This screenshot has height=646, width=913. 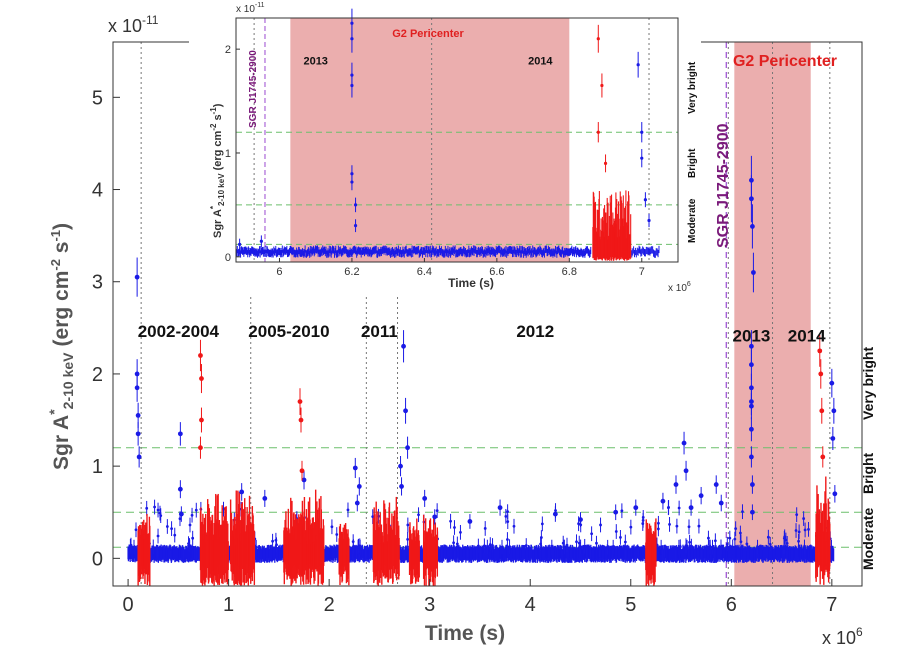 What do you see at coordinates (217, 170) in the screenshot?
I see `inset-y-axis-label: Sgr A*2-10 keV (erg cm-2 s-1)` at bounding box center [217, 170].